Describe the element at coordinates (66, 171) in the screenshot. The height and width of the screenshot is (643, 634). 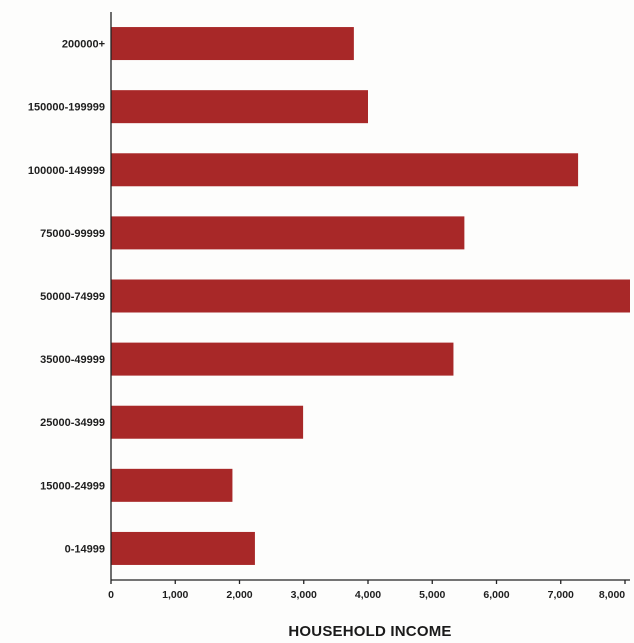
I see `category-label: 100000-149999` at that location.